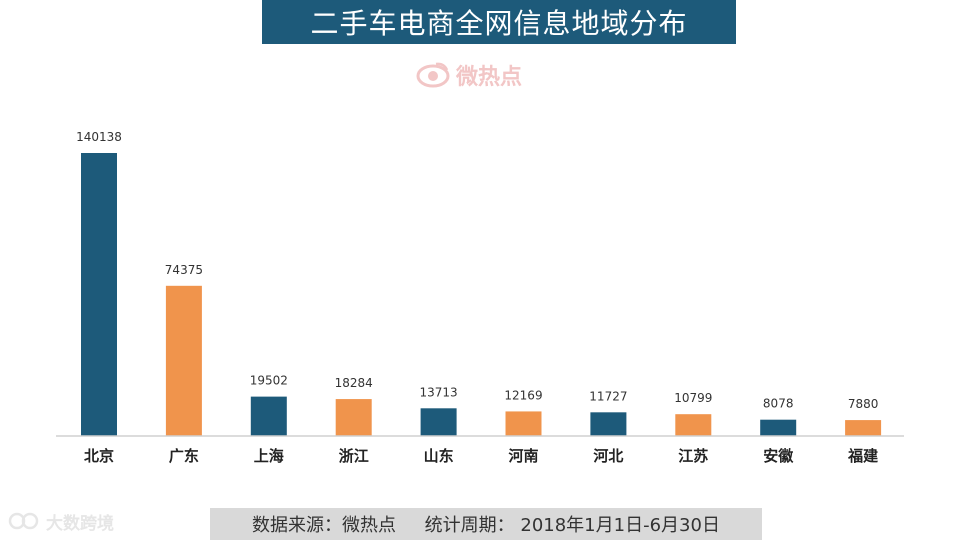 The image size is (960, 540). Describe the element at coordinates (269, 456) in the screenshot. I see `category-label-2: 上海` at that location.